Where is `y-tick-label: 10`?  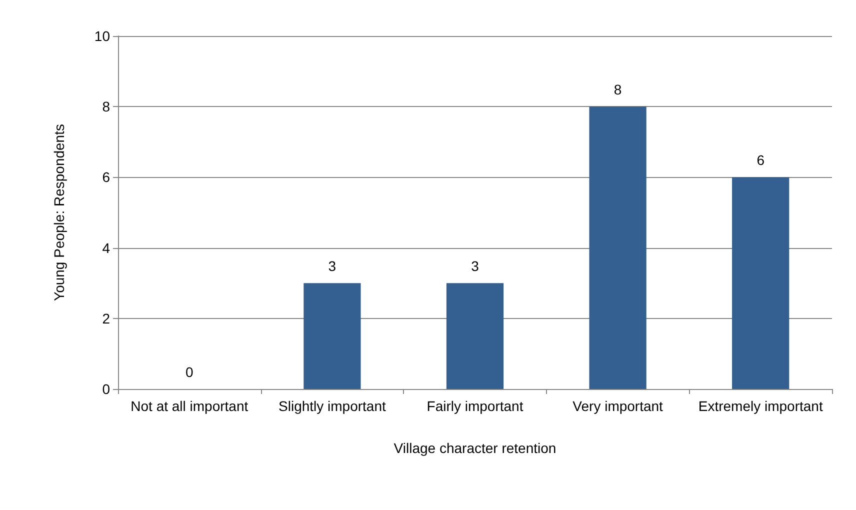 y-tick-label: 10 is located at coordinates (102, 36).